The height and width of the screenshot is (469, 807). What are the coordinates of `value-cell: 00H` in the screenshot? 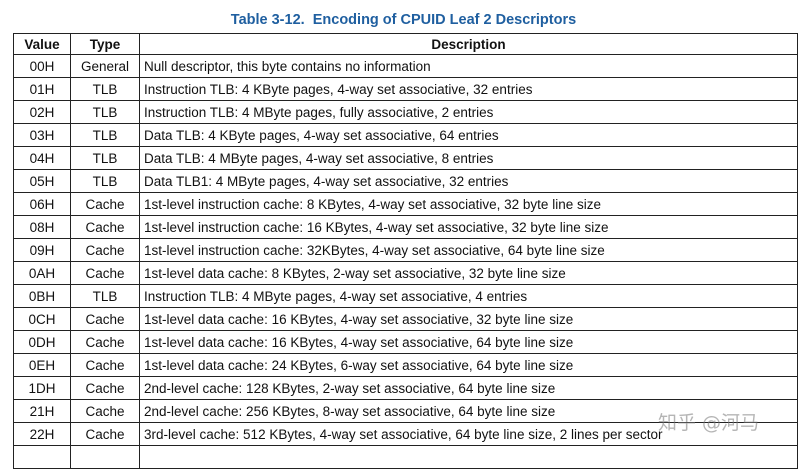 It's located at (42, 66).